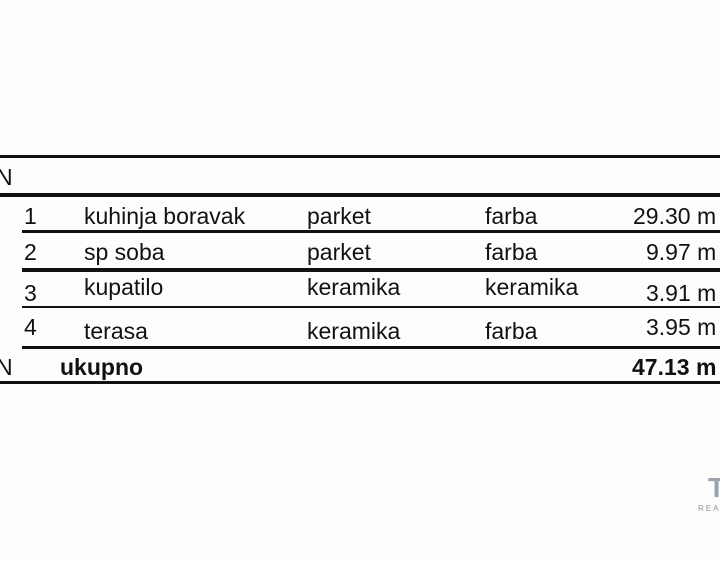  Describe the element at coordinates (681, 293) in the screenshot. I see `area: 3.91 m` at that location.